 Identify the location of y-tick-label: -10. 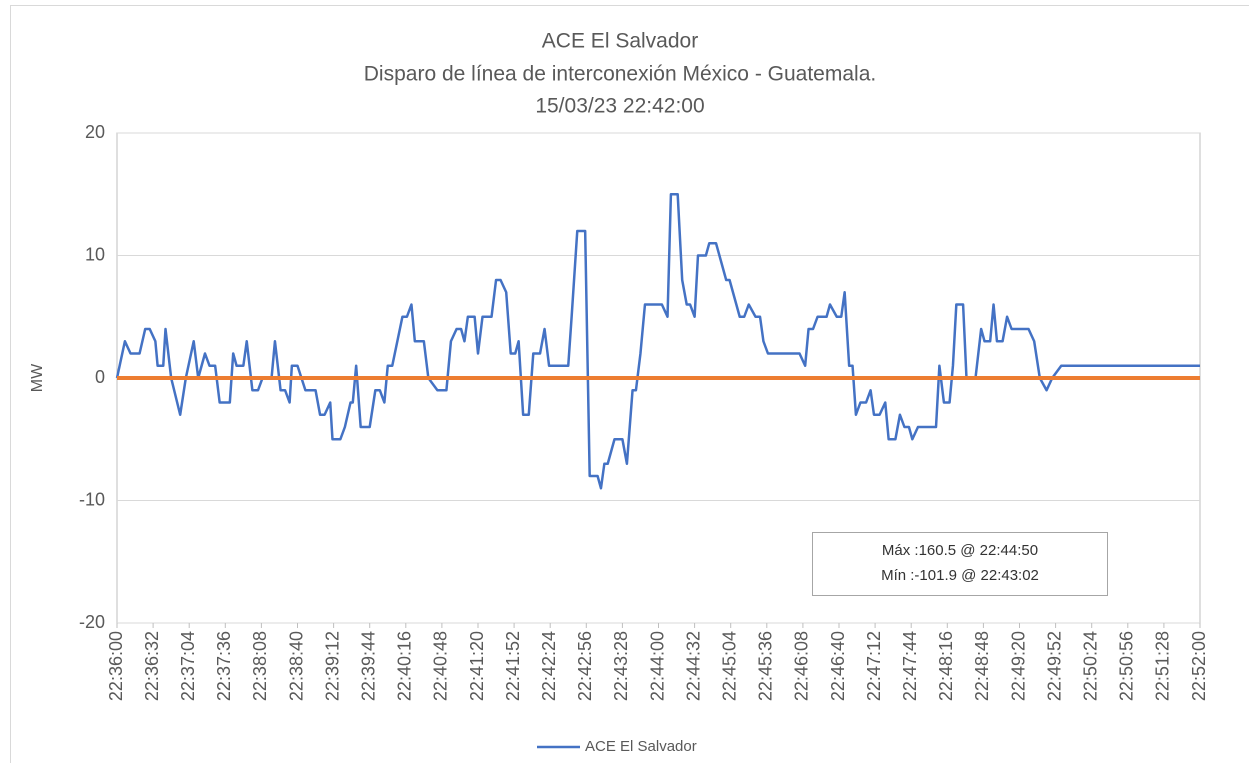
(92, 499).